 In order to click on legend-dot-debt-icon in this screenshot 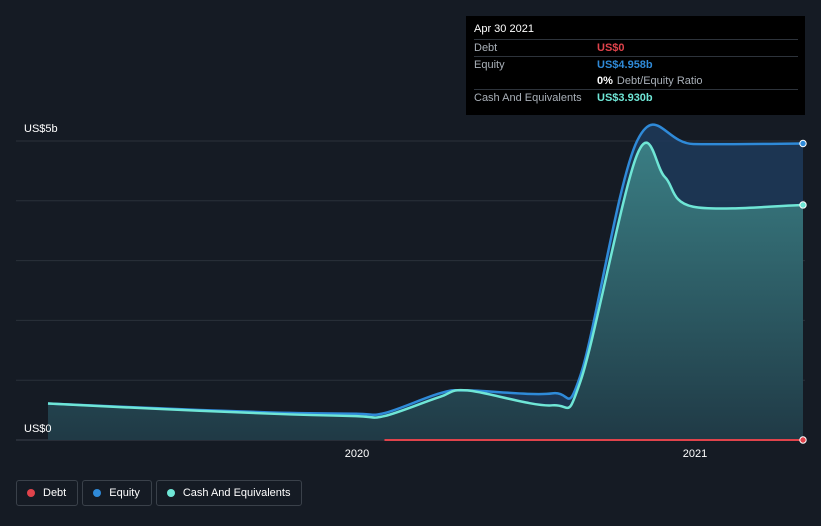, I will do `click(31, 493)`.